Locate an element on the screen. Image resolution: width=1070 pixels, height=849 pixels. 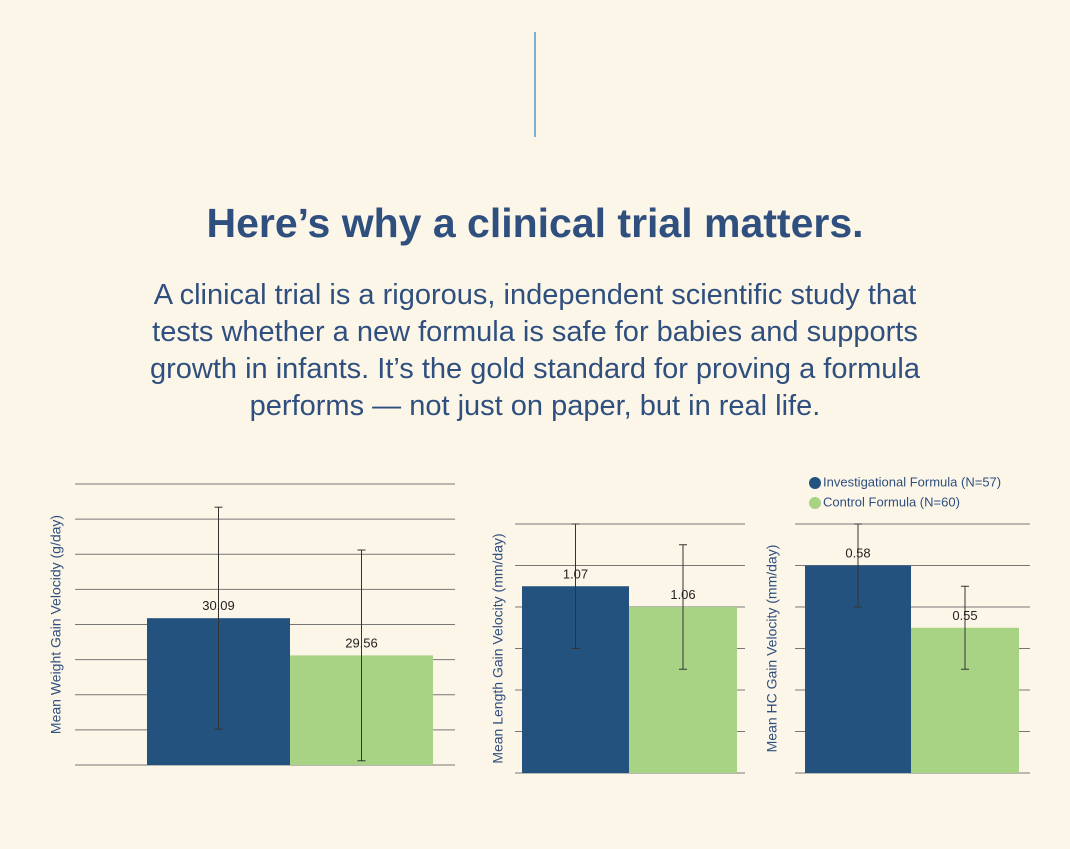
value-label: 30.09 is located at coordinates (218, 605).